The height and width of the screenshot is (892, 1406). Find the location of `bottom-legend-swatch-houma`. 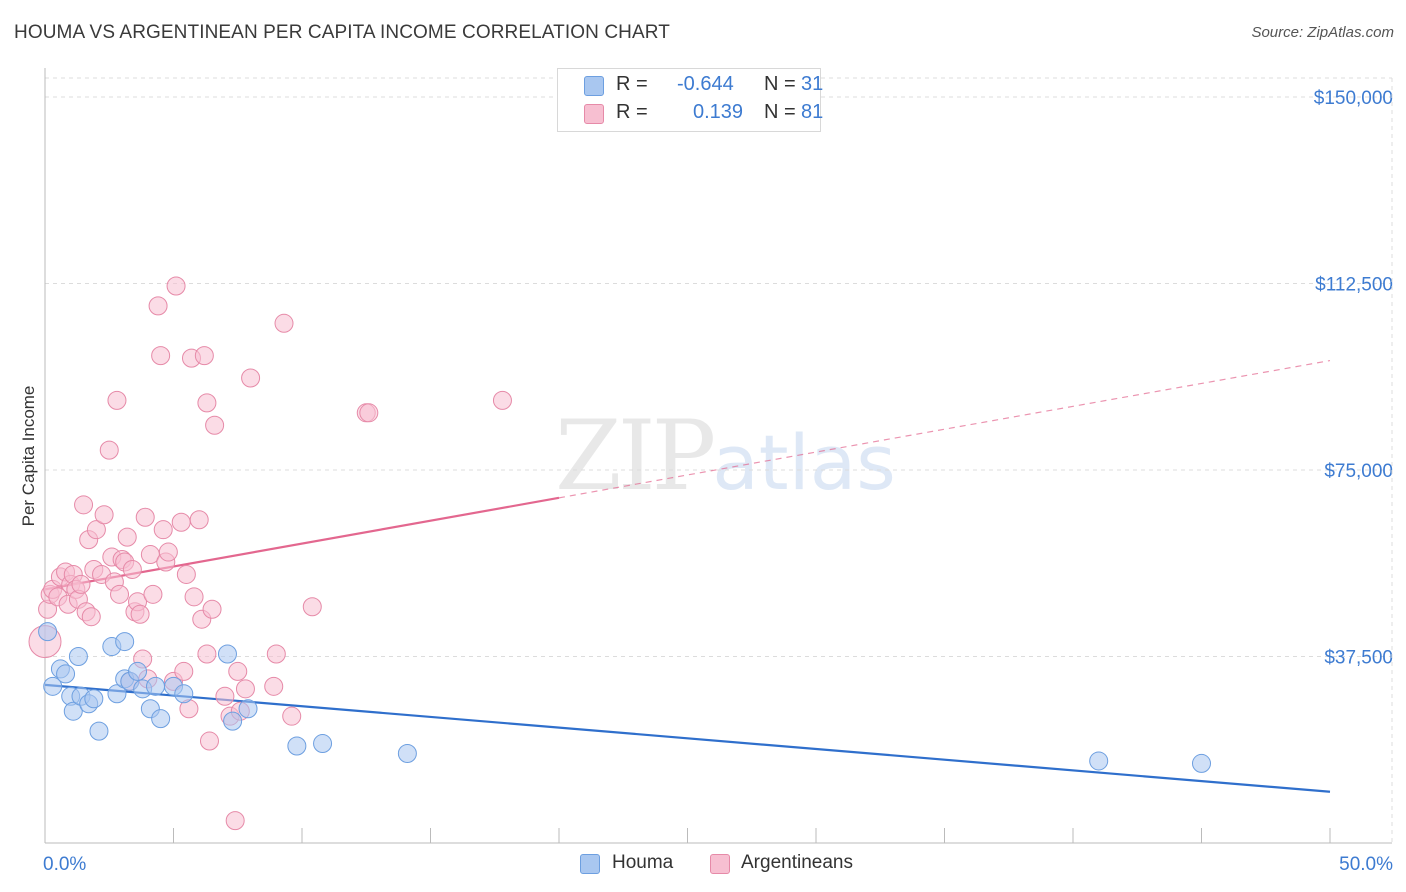

bottom-legend-swatch-houma is located at coordinates (590, 864).